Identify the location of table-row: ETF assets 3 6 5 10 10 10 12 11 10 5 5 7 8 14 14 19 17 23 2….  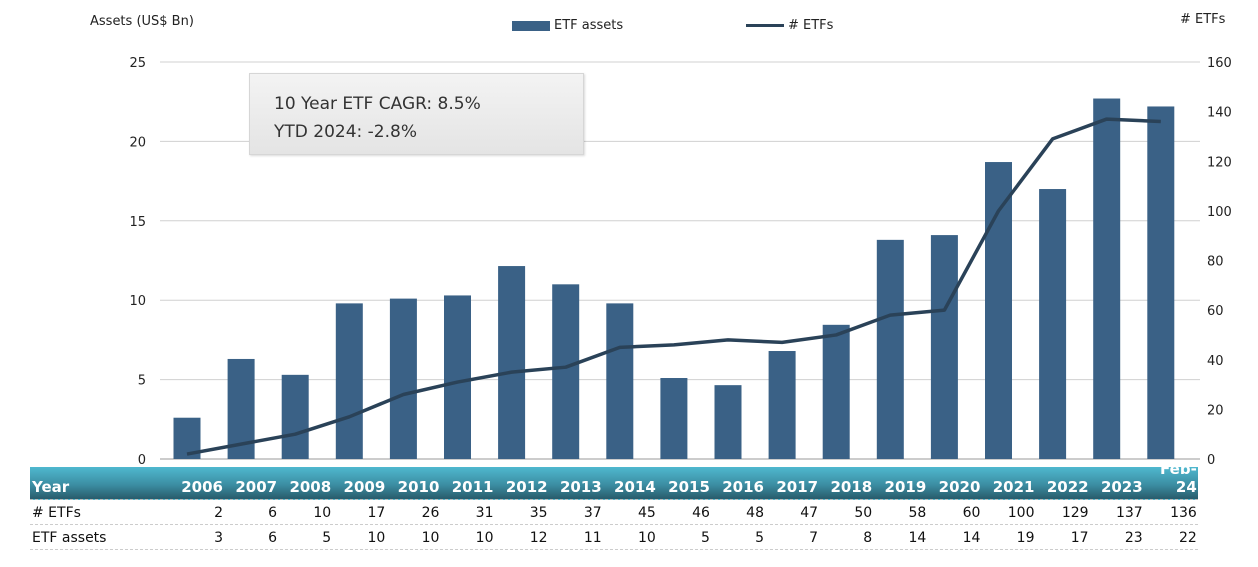
(614, 537).